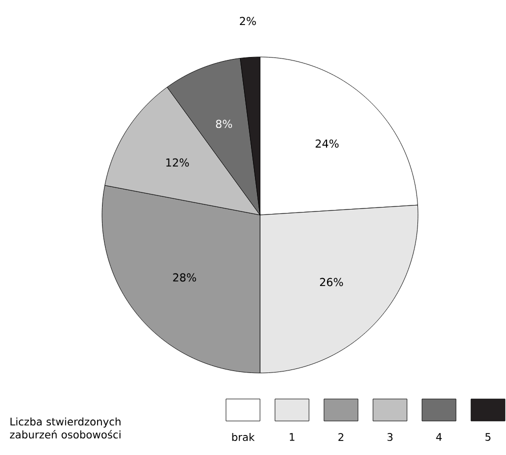 The width and height of the screenshot is (506, 455). Describe the element at coordinates (331, 282) in the screenshot. I see `data-label: 26%` at that location.